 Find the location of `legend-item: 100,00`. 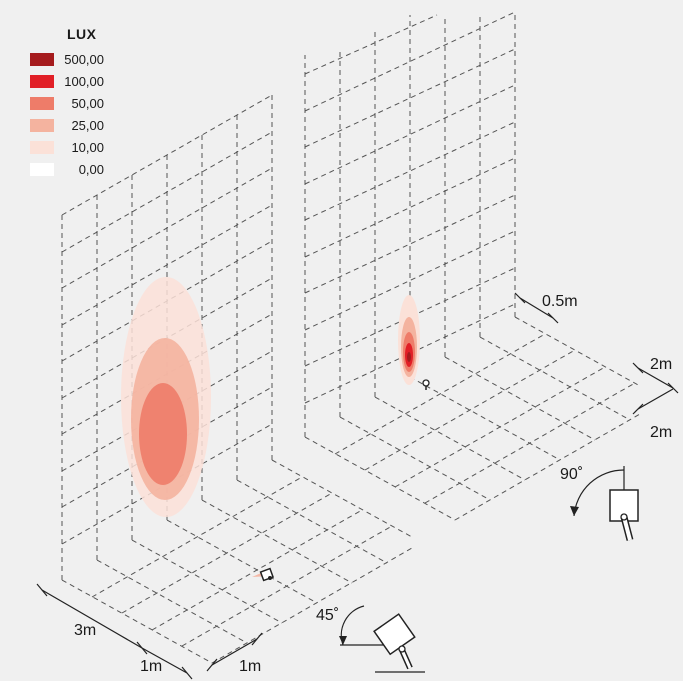

legend-item: 100,00 is located at coordinates (85, 81).